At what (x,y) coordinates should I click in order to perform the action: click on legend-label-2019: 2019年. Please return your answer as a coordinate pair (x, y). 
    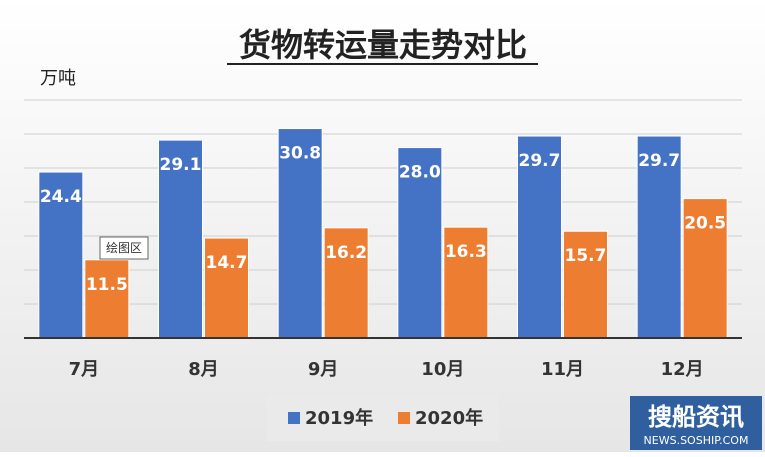
    Looking at the image, I should click on (339, 418).